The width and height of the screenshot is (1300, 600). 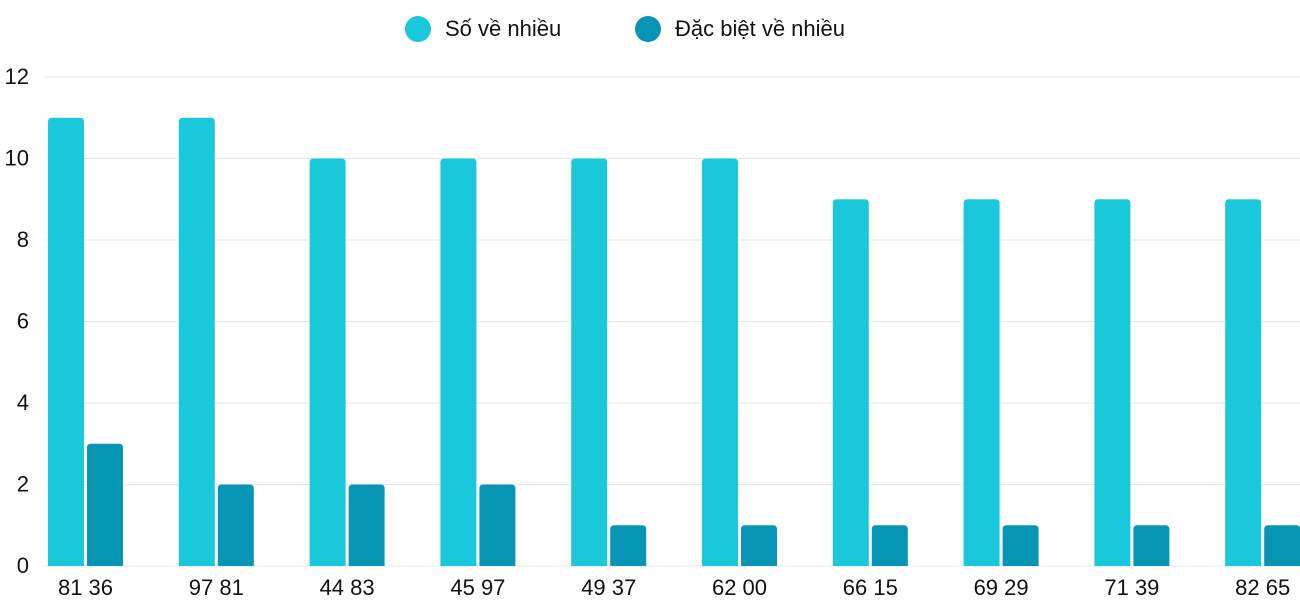 What do you see at coordinates (1131, 587) in the screenshot?
I see `x-tick-label: 71 39` at bounding box center [1131, 587].